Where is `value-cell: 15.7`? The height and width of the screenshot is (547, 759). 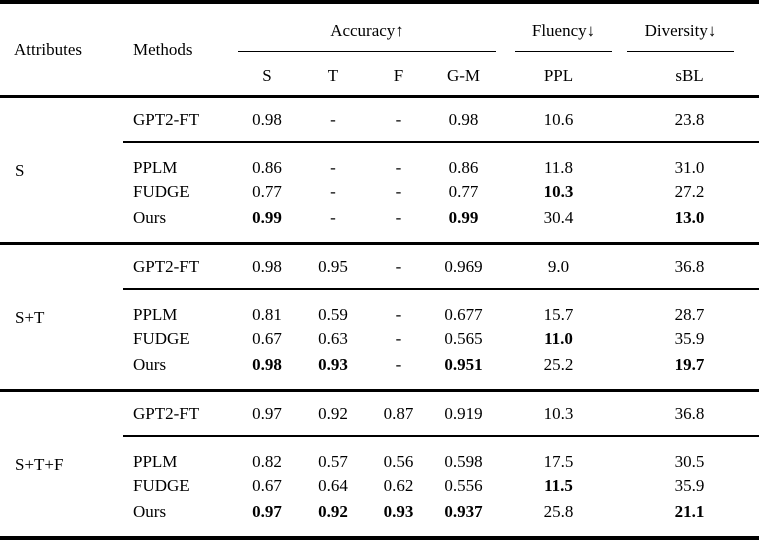
value-cell: 15.7 is located at coordinates (558, 314).